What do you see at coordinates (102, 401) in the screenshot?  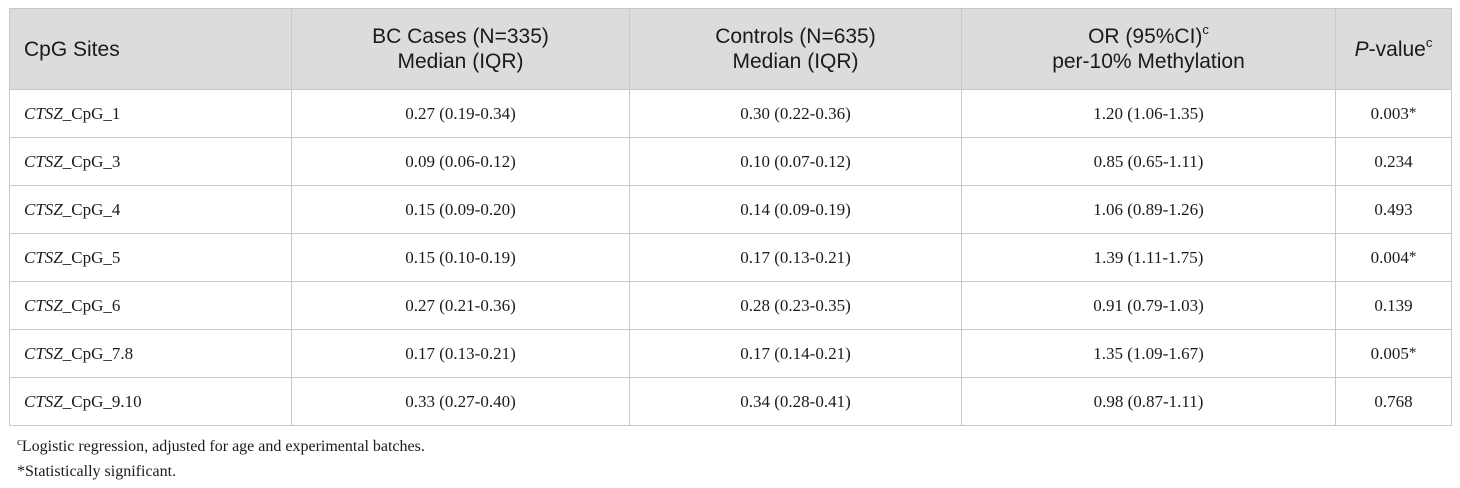 I see `cell-site-suffix: _CpG_9.10` at bounding box center [102, 401].